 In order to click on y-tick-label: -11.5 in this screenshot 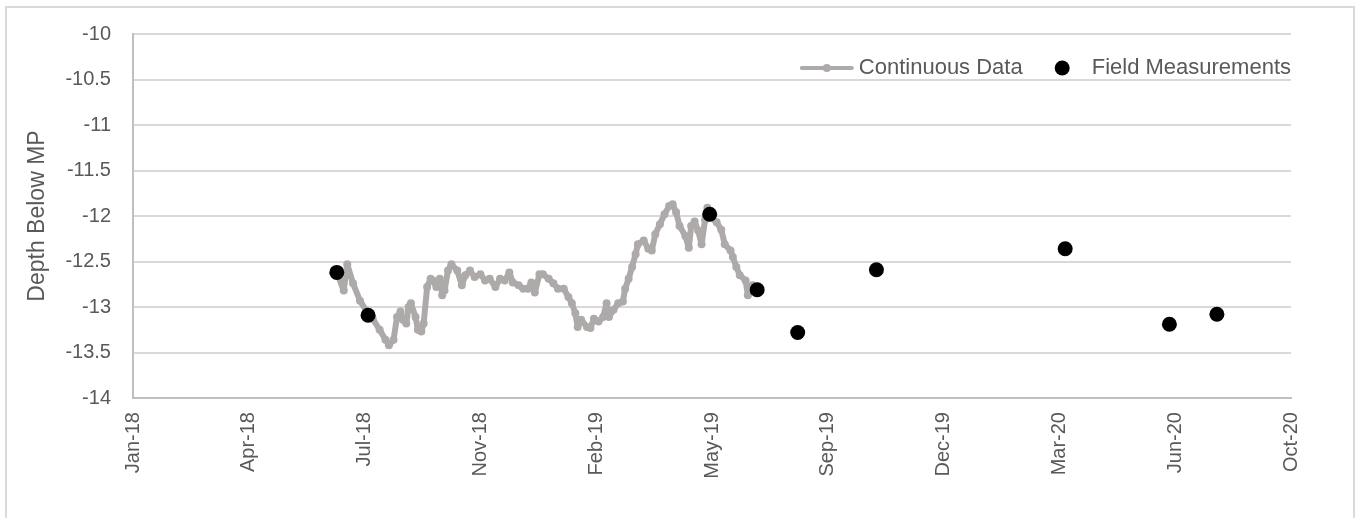, I will do `click(88, 169)`.